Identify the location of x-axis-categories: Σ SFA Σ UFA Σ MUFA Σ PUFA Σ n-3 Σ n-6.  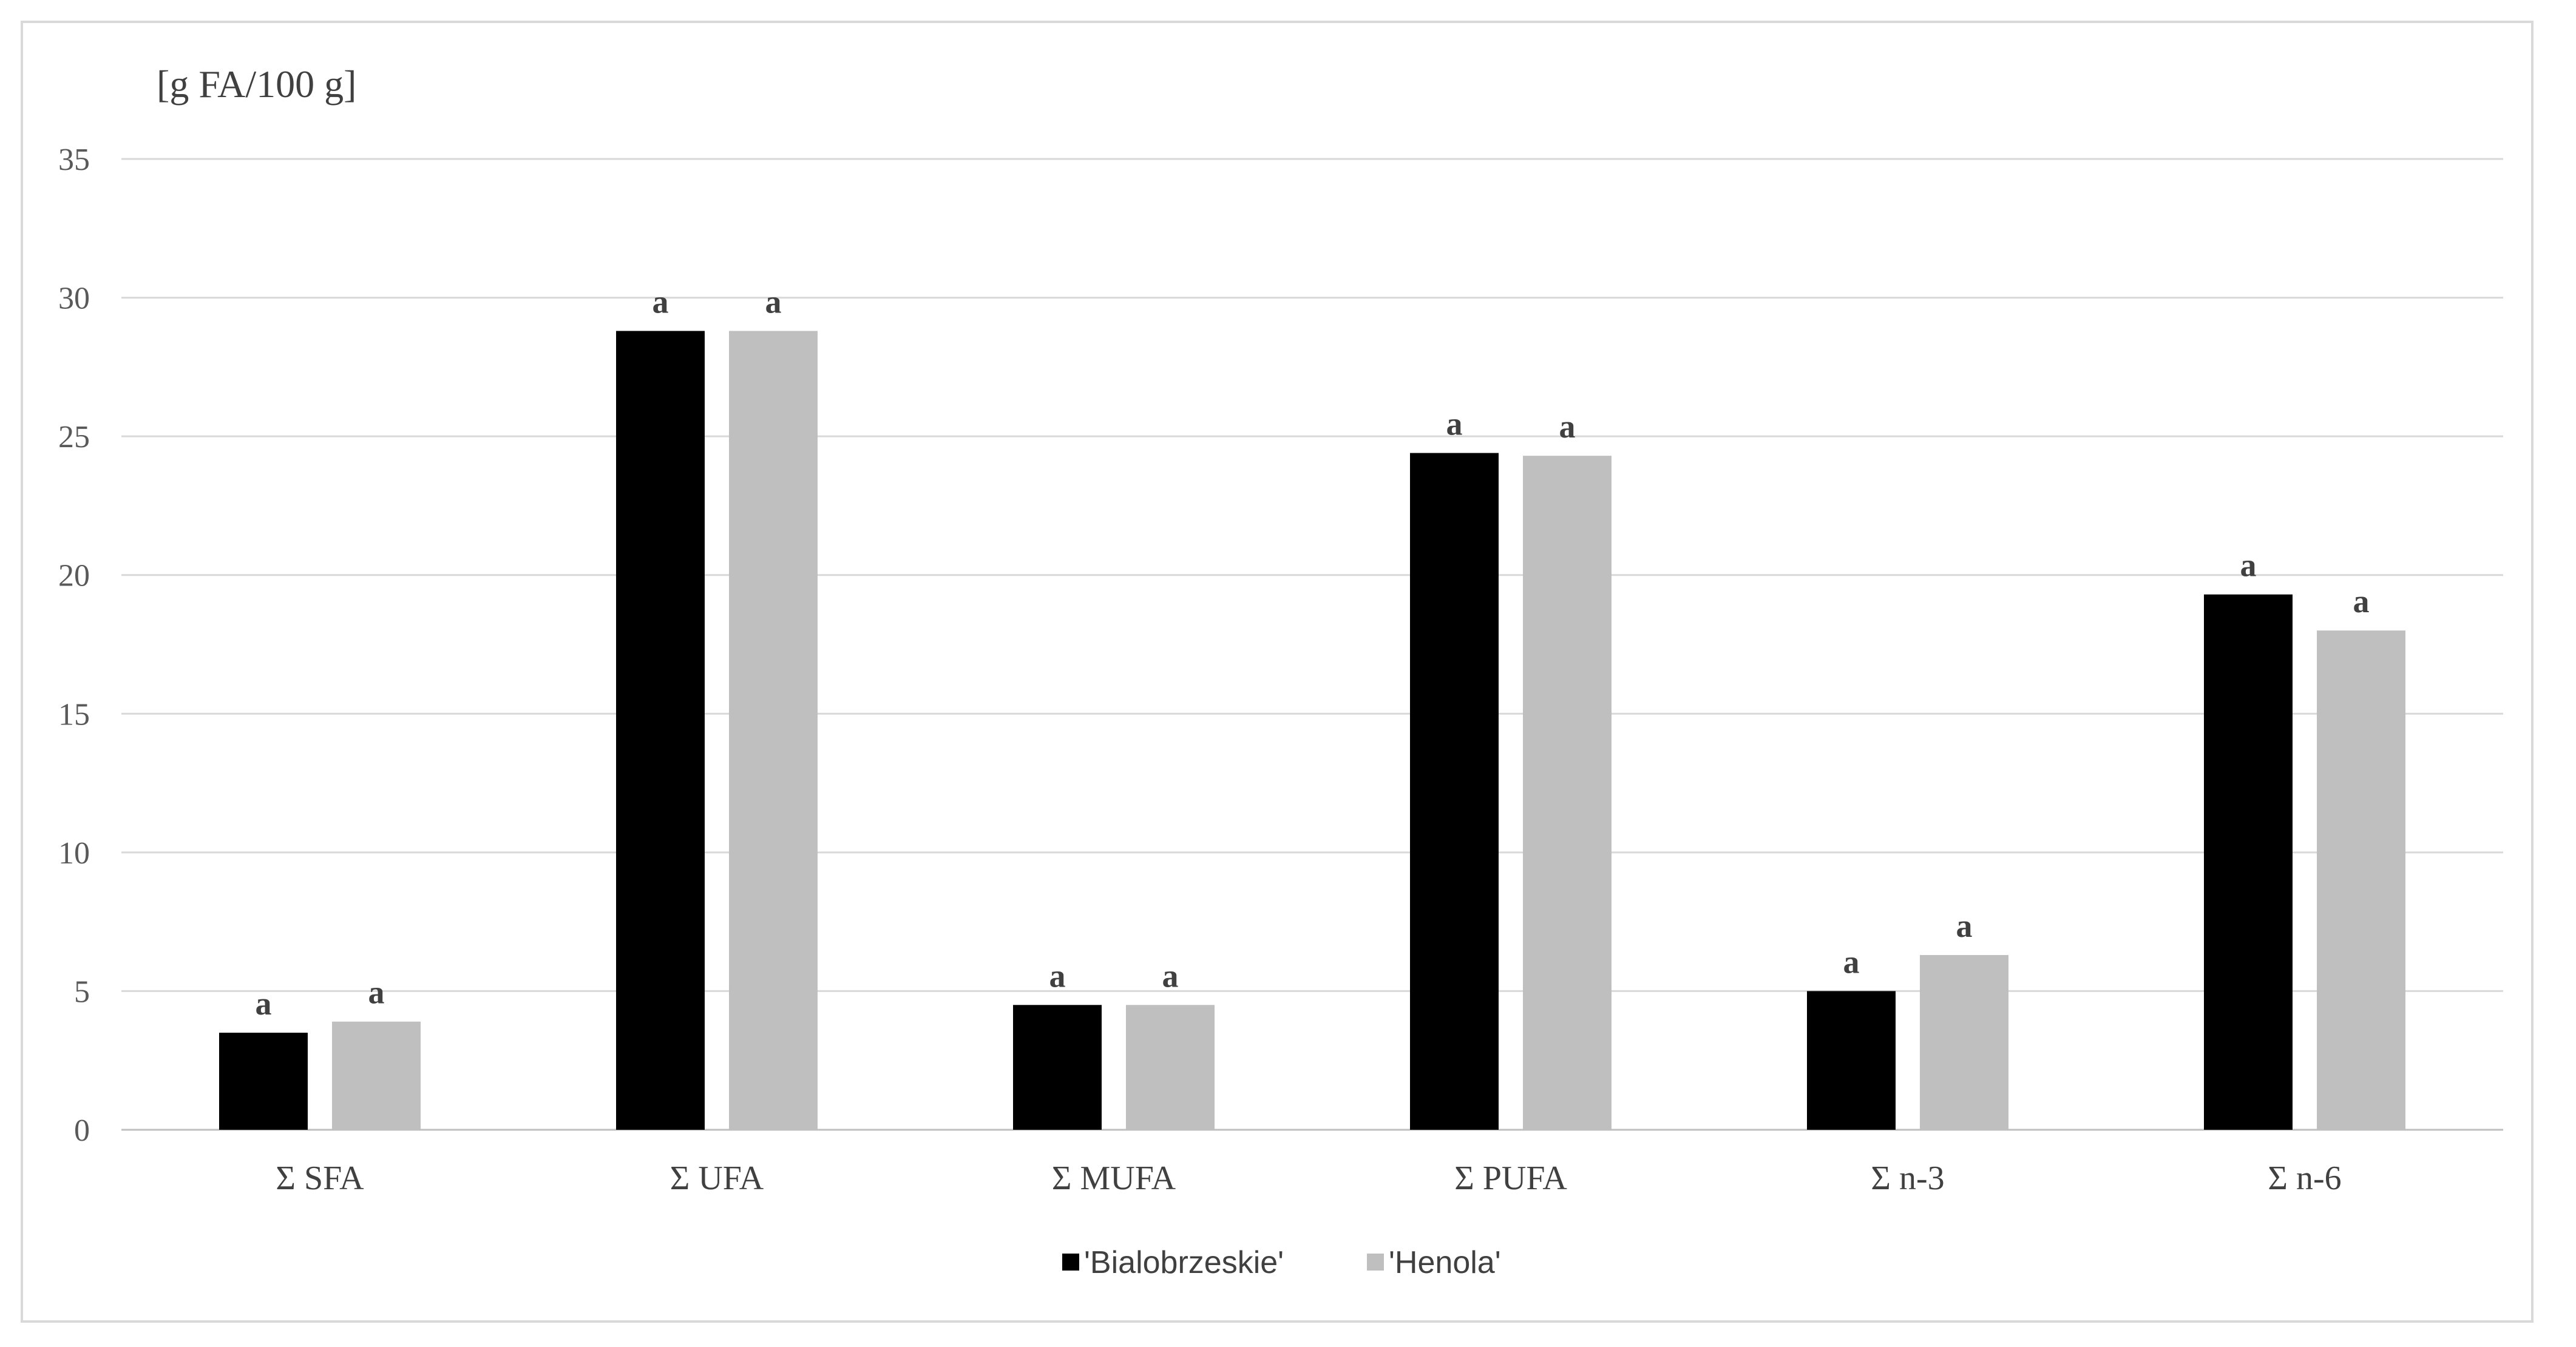
(1308, 1178).